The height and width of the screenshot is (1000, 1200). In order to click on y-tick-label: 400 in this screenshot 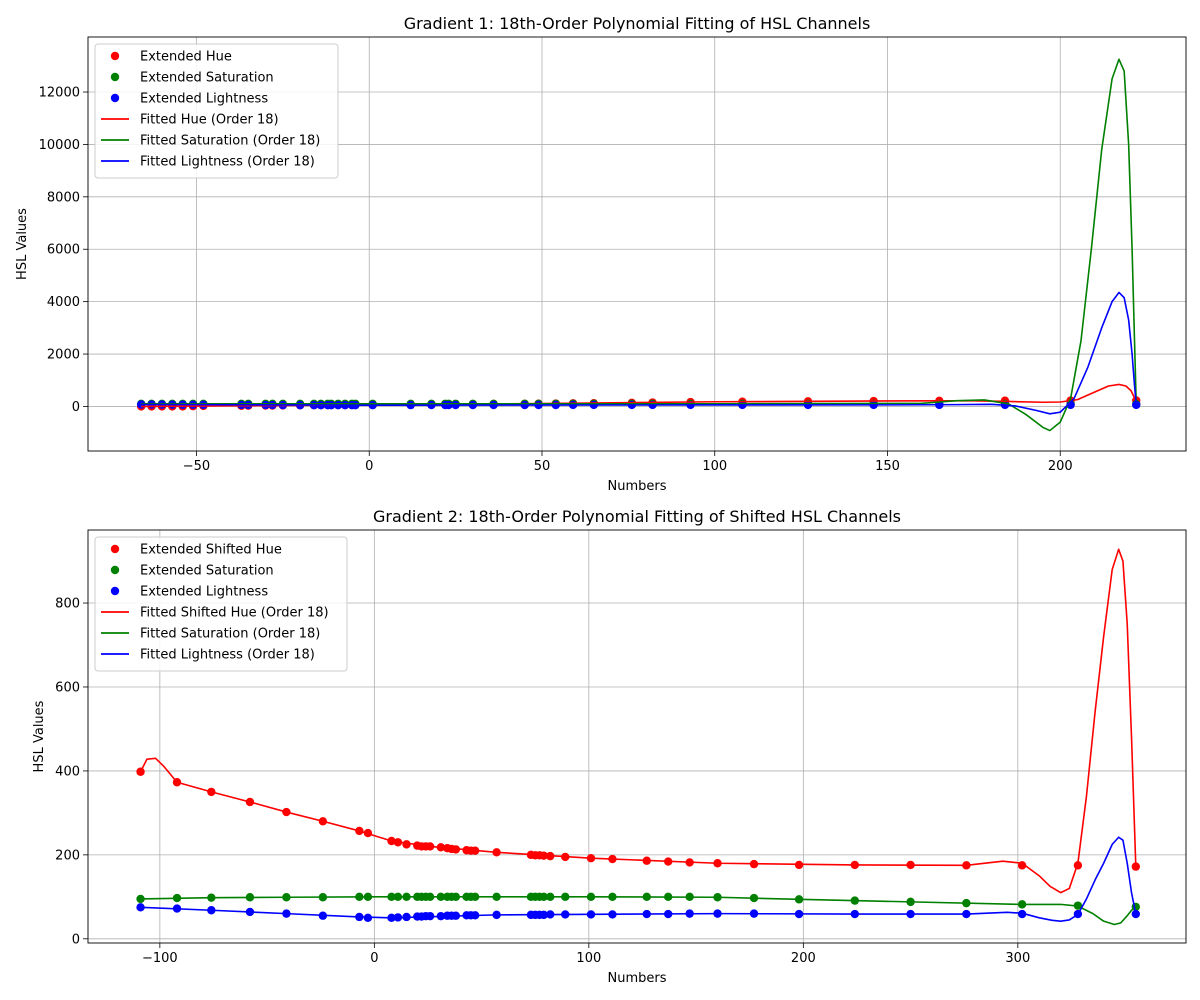, I will do `click(67, 771)`.